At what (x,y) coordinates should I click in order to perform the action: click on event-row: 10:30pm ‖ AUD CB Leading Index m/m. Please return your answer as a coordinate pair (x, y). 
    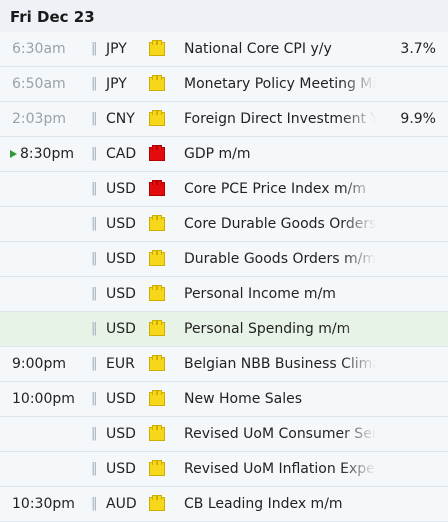
    Looking at the image, I should click on (224, 504).